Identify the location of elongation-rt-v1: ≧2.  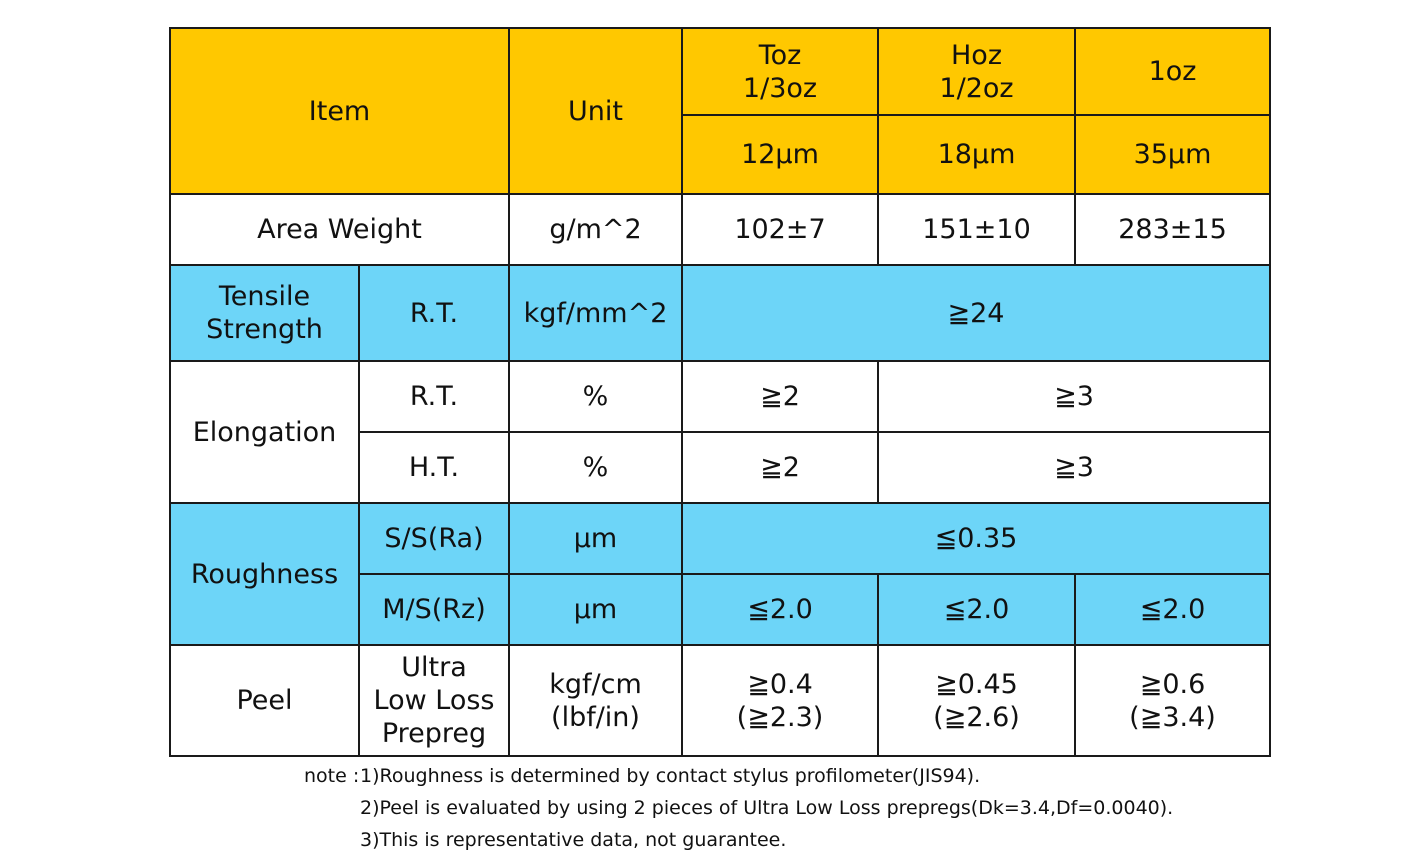
(780, 396).